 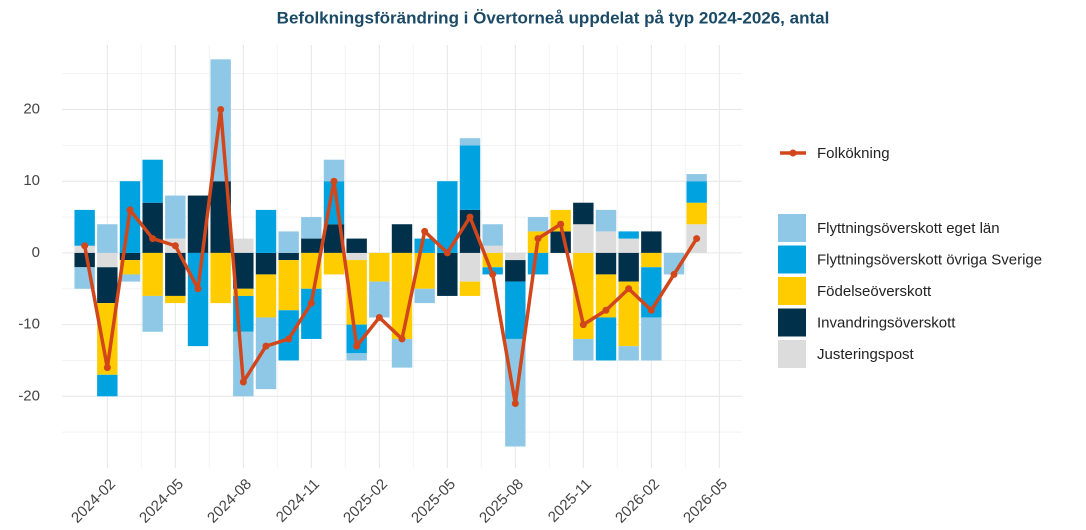 I want to click on x-tick-label: 2024-11, so click(x=298, y=501).